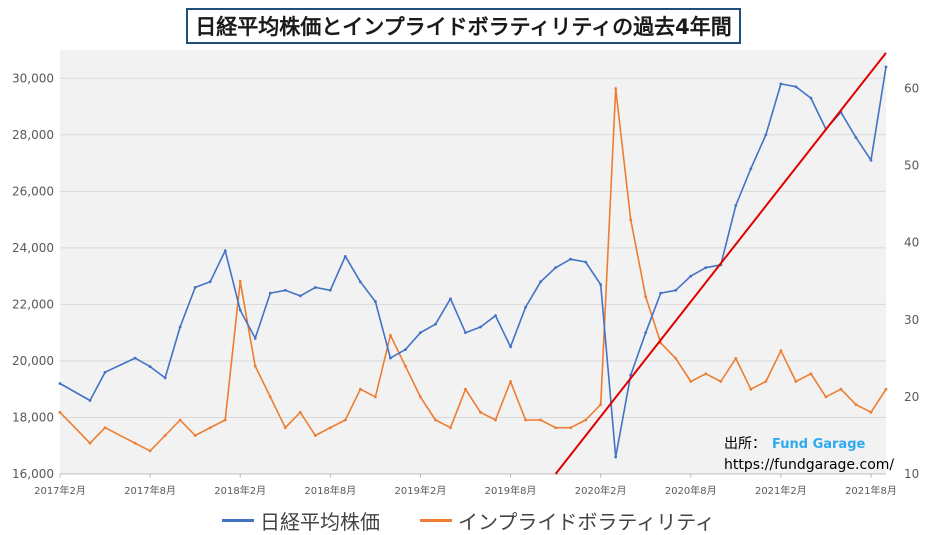 This screenshot has height=535, width=926. I want to click on legend: 日経平均株価 インプライドボラティリティ, so click(488, 520).